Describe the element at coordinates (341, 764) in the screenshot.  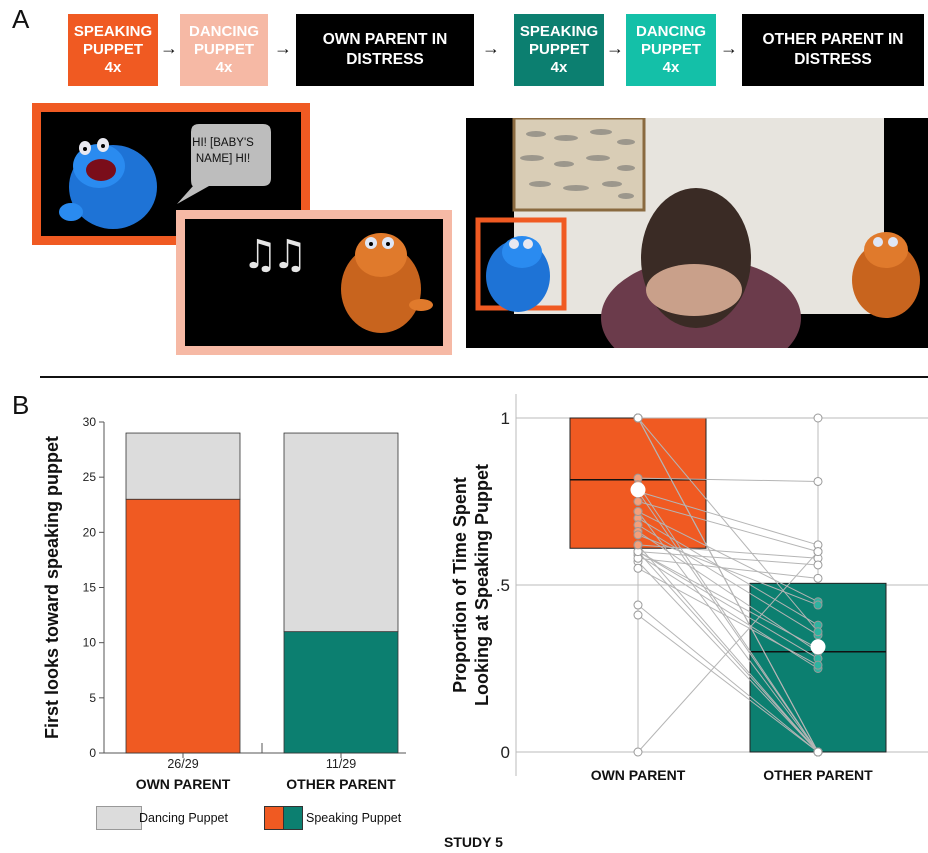
I see `category-sublabel: 11/29` at that location.